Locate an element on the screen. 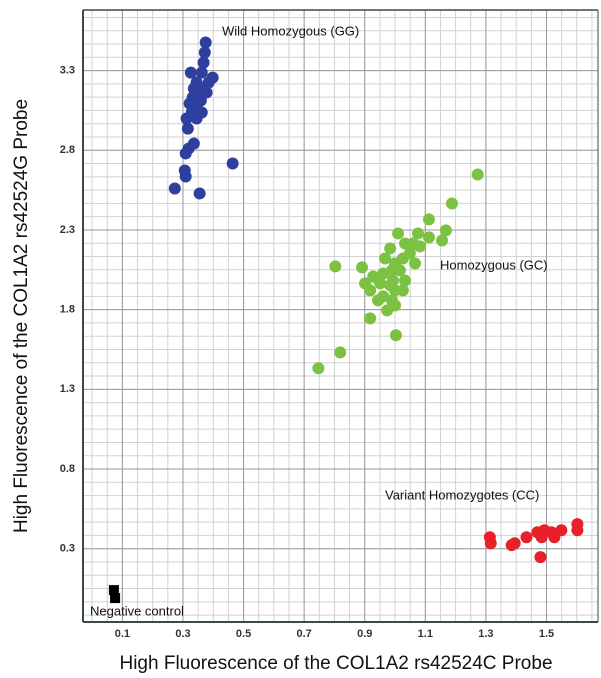  x-tick-label: 0.7 is located at coordinates (303, 634).